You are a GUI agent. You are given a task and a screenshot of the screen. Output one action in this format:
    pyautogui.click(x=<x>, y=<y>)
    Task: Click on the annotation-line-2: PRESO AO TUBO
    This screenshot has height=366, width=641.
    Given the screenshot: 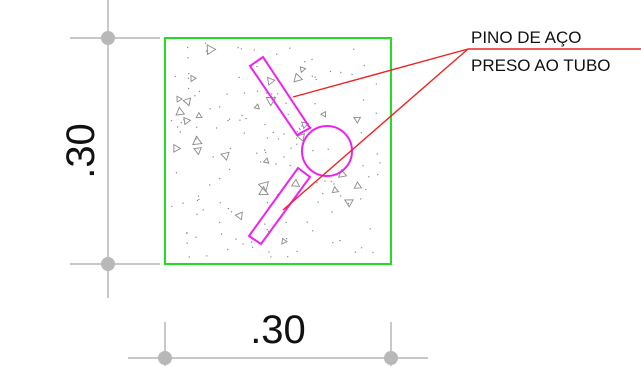 What is the action you would take?
    pyautogui.click(x=541, y=65)
    